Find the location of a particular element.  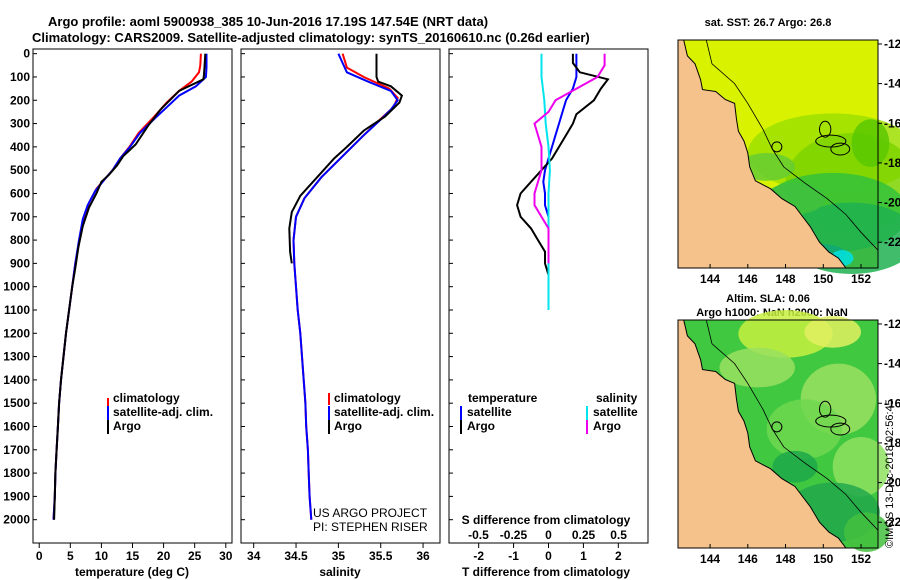

salinity-diff-tick-label: 0.25 is located at coordinates (584, 535).